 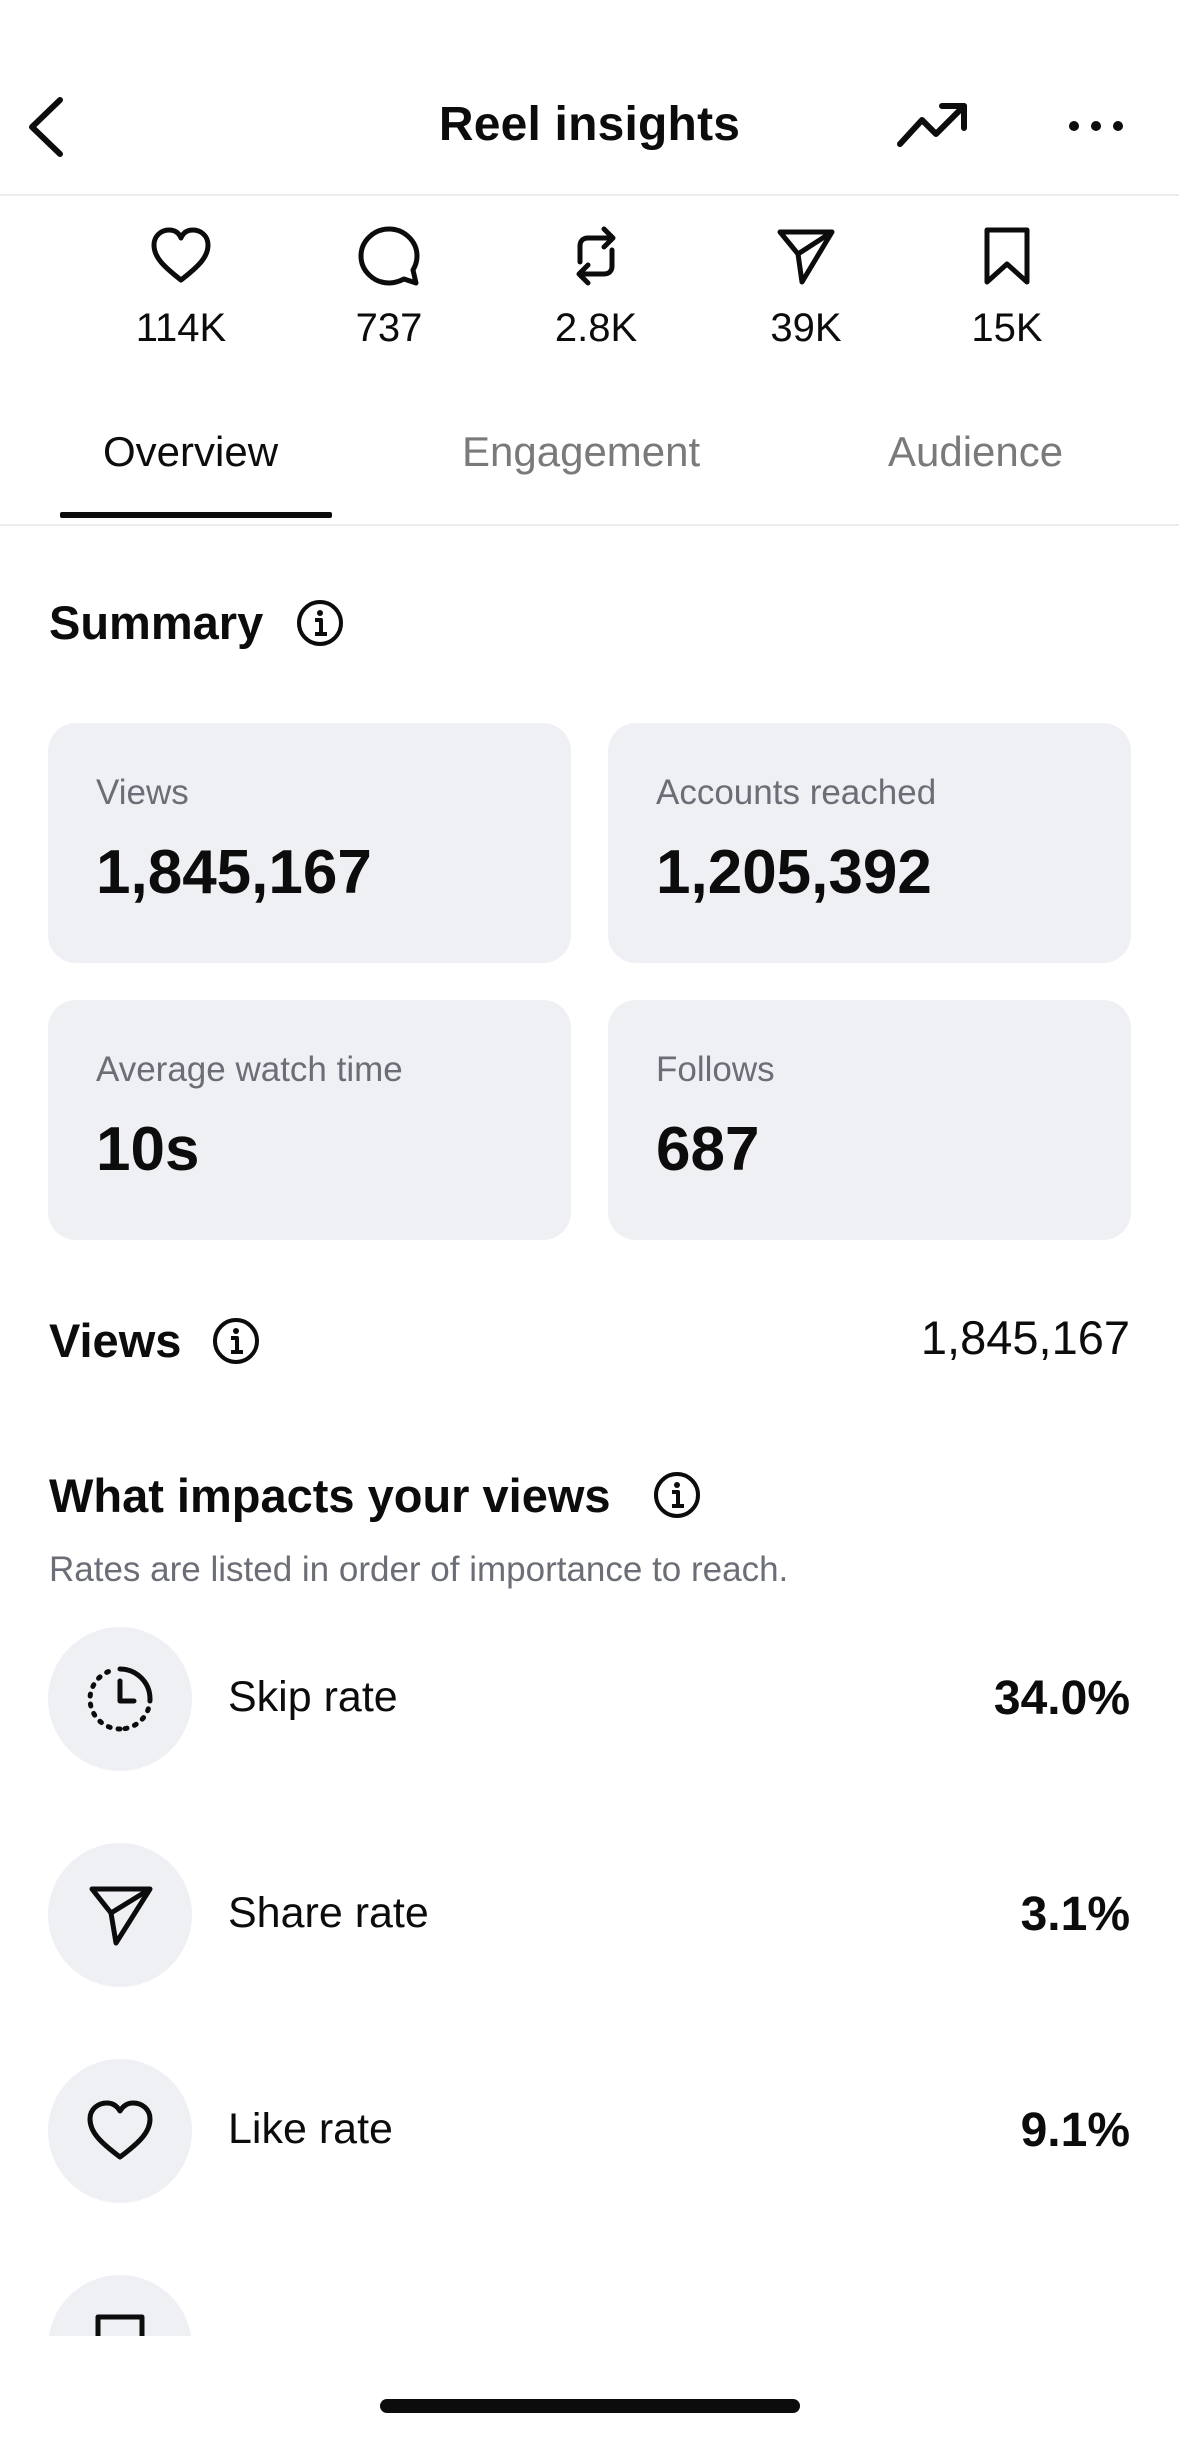 What do you see at coordinates (590, 2406) in the screenshot?
I see `home-indicator` at bounding box center [590, 2406].